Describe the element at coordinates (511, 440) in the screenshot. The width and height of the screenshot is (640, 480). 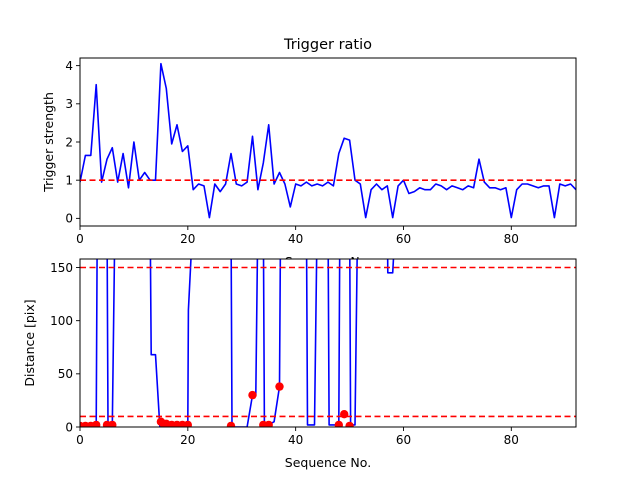
I see `bottom-x-tick-label: 80` at that location.